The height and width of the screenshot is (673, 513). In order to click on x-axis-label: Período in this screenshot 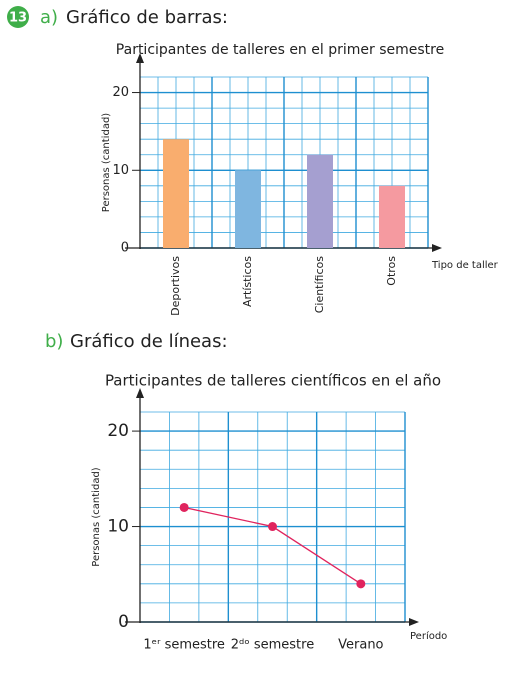, I will do `click(428, 636)`.